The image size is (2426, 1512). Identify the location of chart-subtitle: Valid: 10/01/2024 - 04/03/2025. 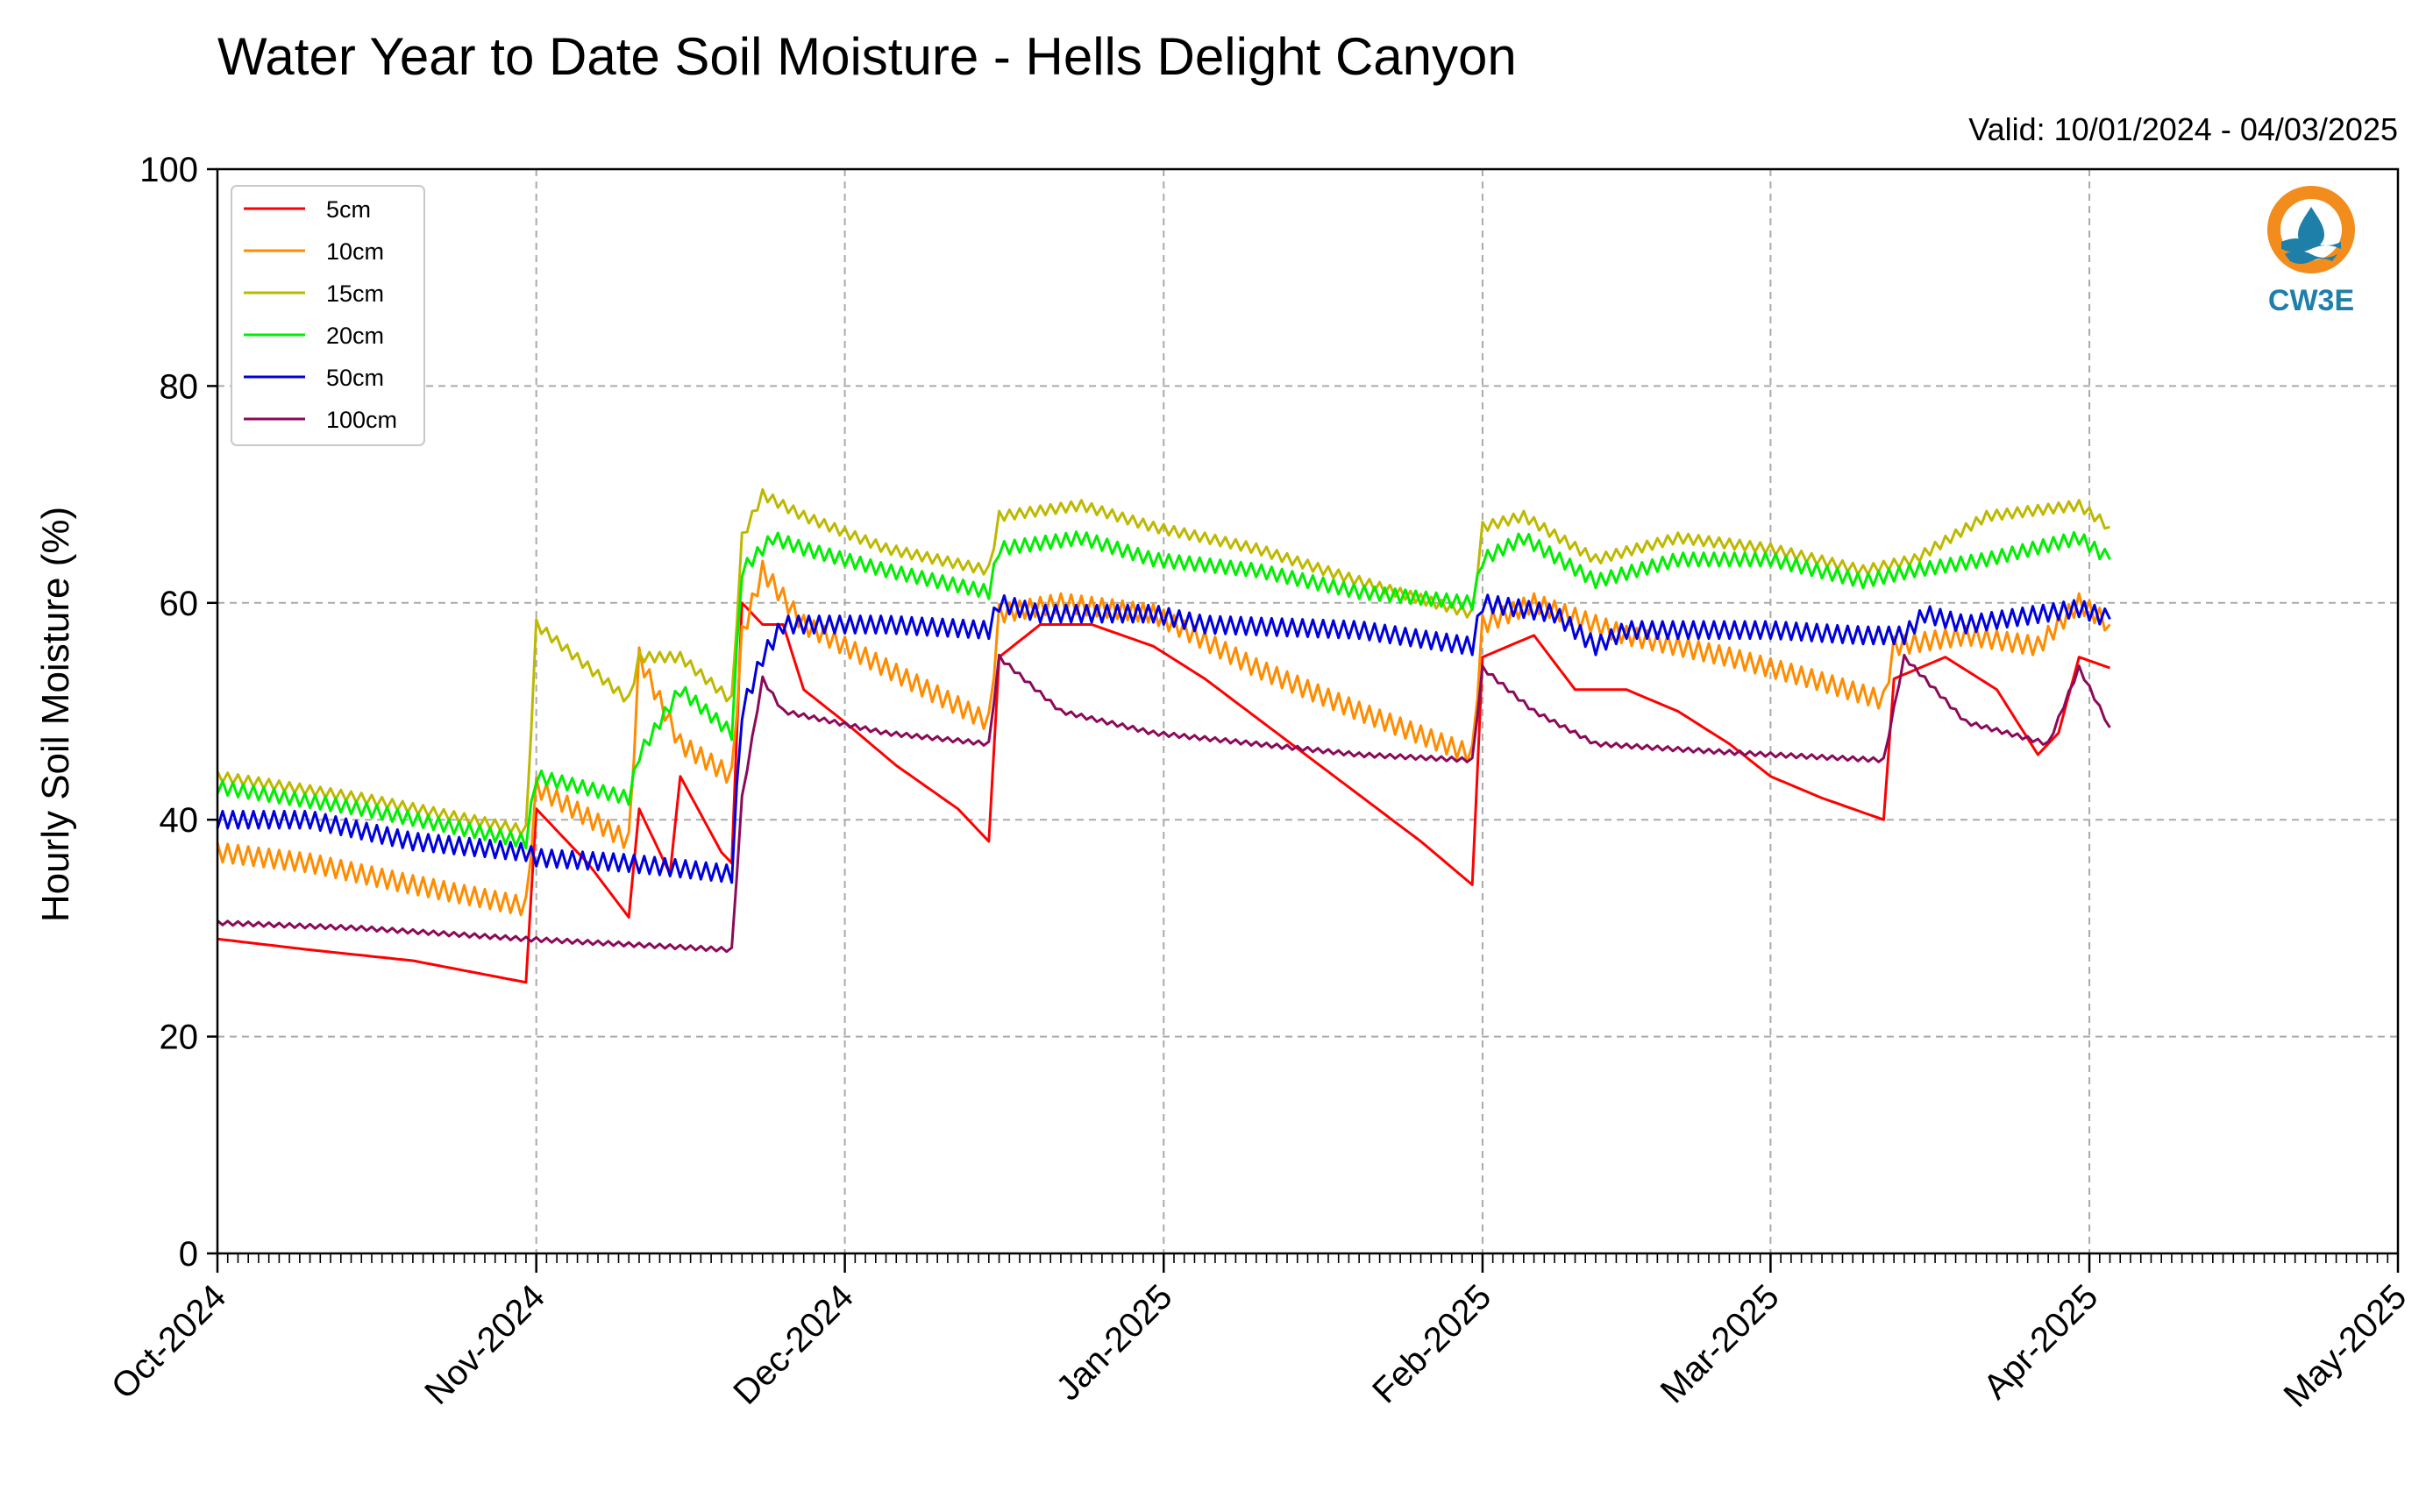
(2183, 129).